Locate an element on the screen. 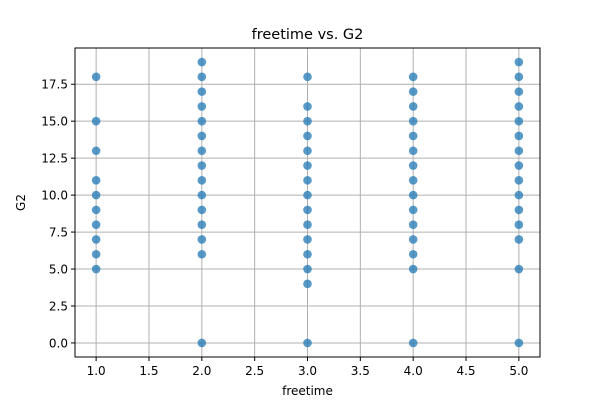  x-tick-label: 5.0 is located at coordinates (518, 371).